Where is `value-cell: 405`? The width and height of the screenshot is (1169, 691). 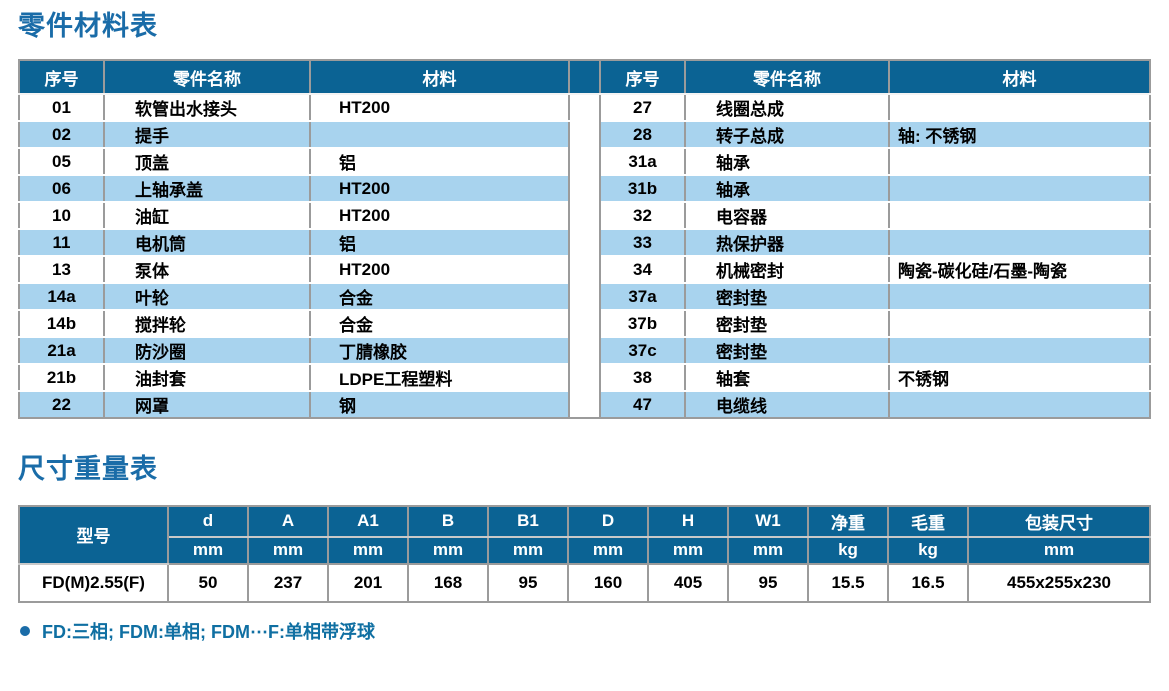
value-cell: 405 is located at coordinates (688, 582).